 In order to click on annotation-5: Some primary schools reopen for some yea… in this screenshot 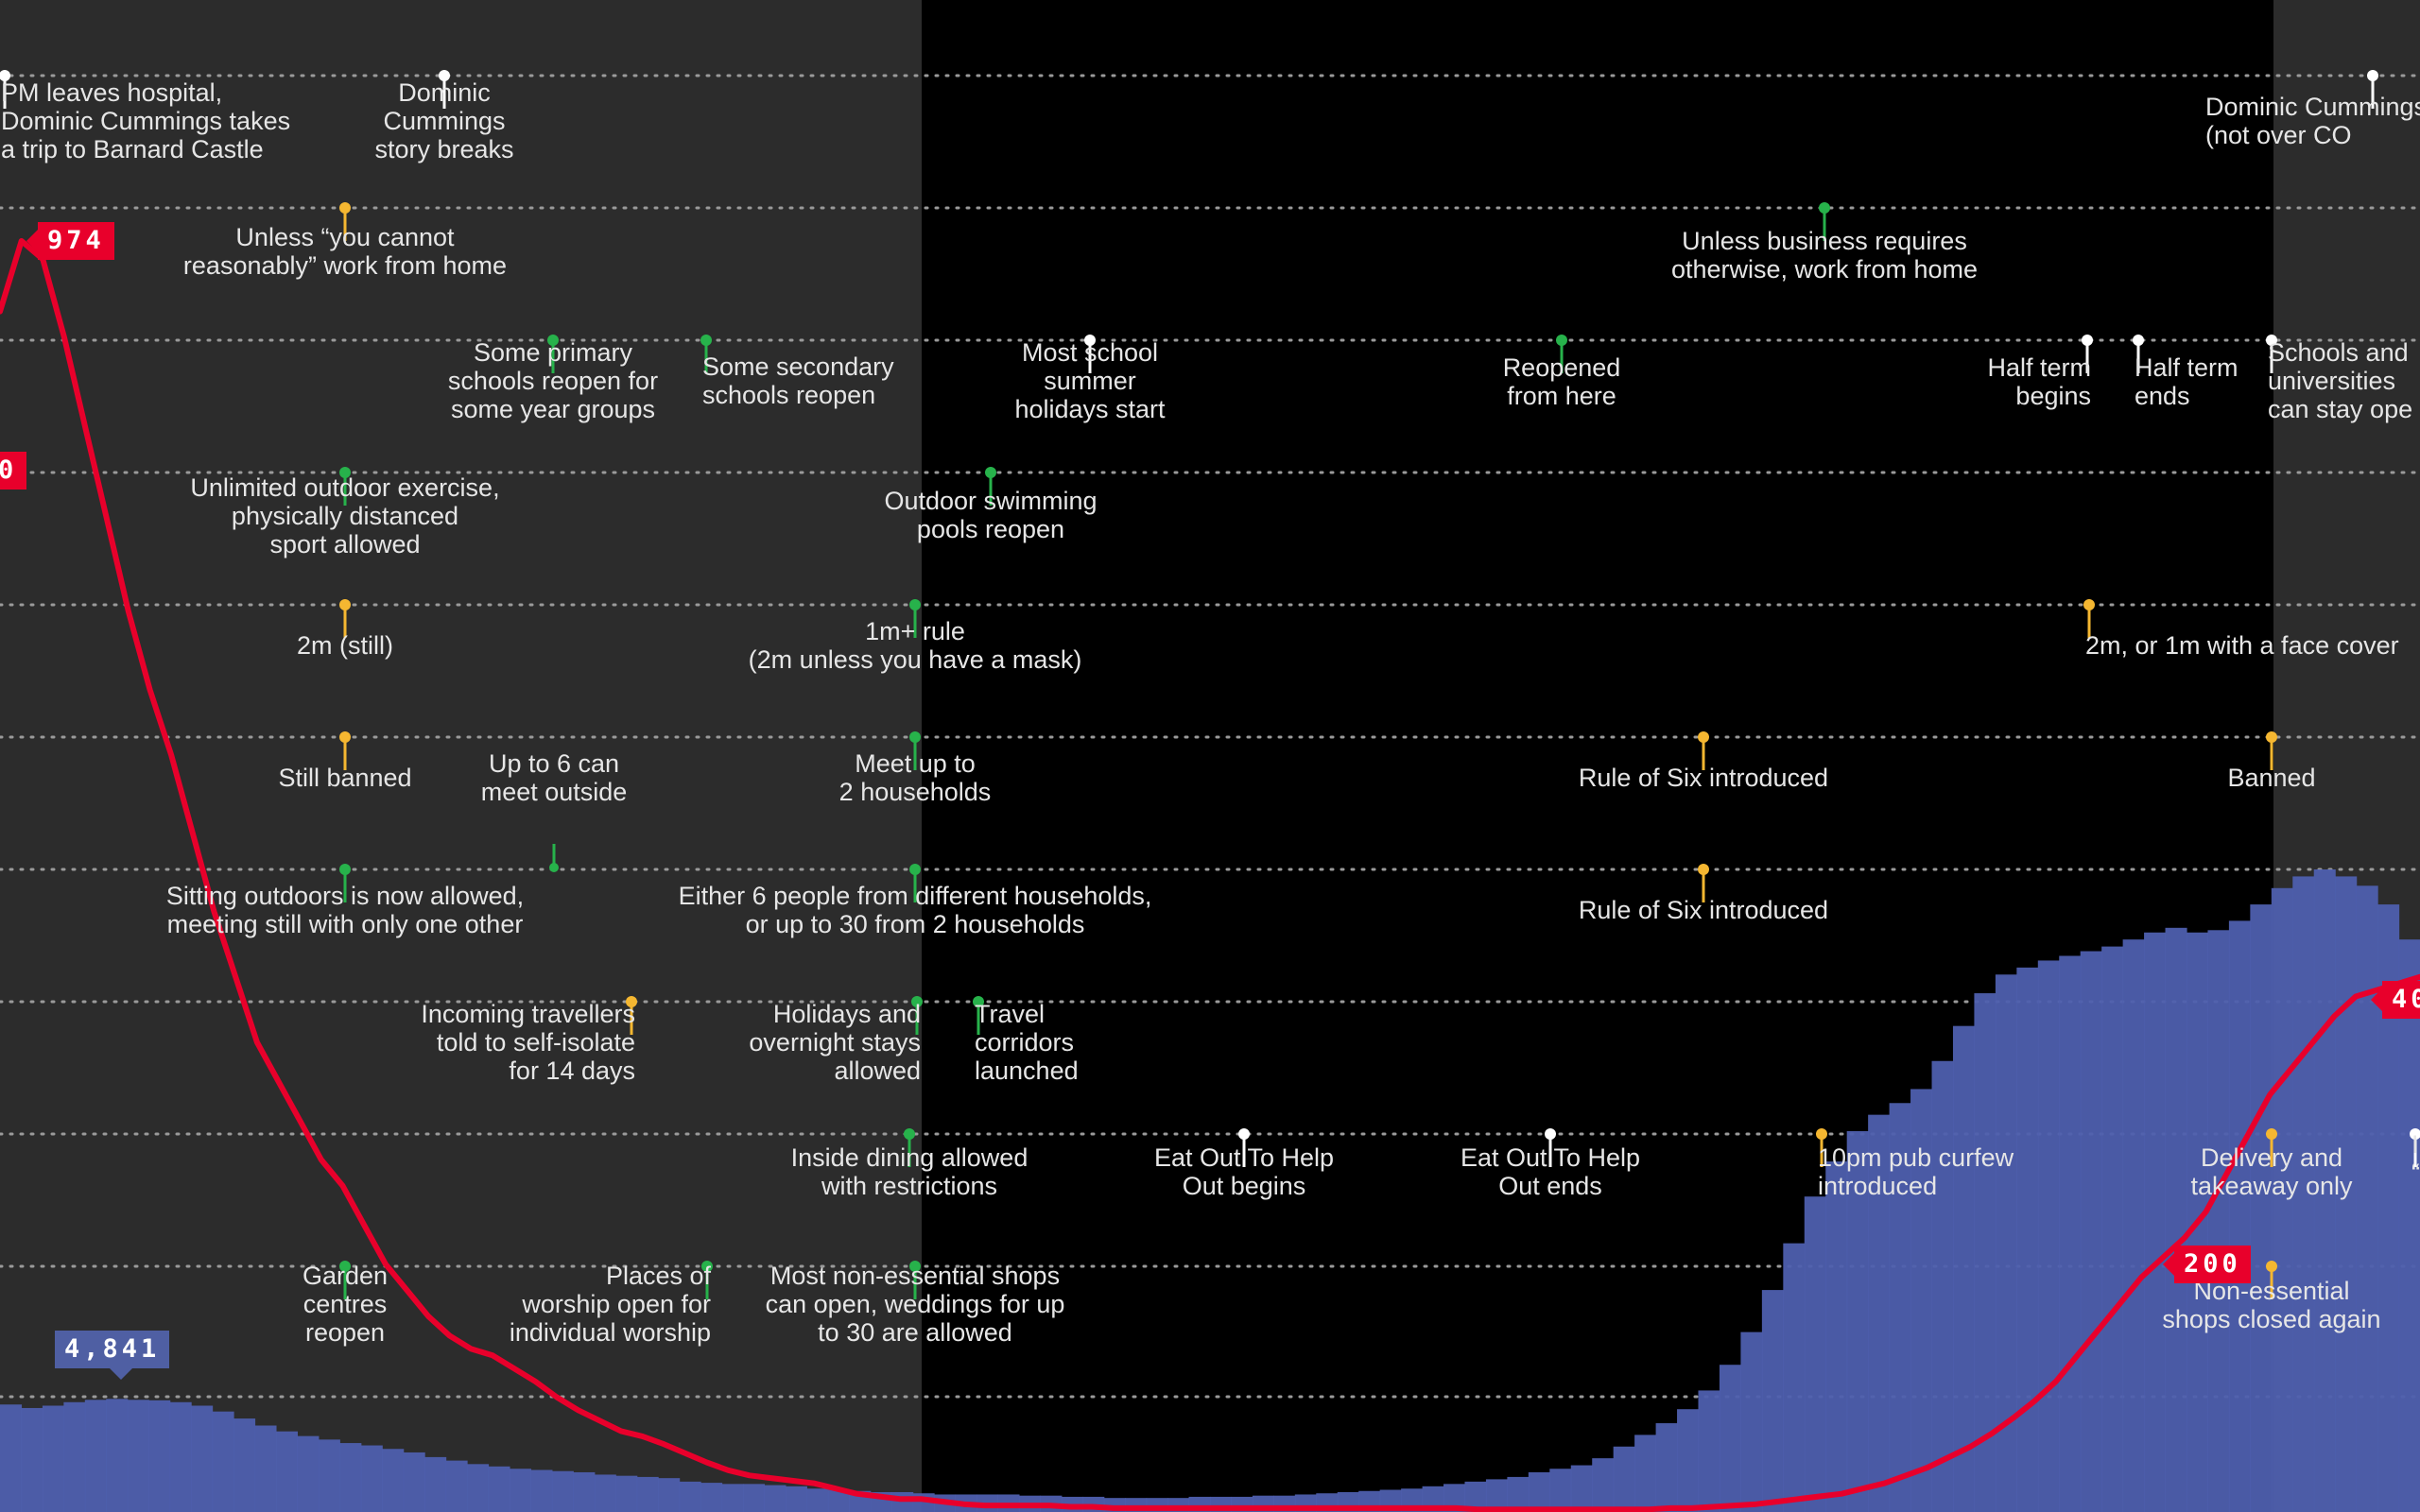, I will do `click(553, 380)`.